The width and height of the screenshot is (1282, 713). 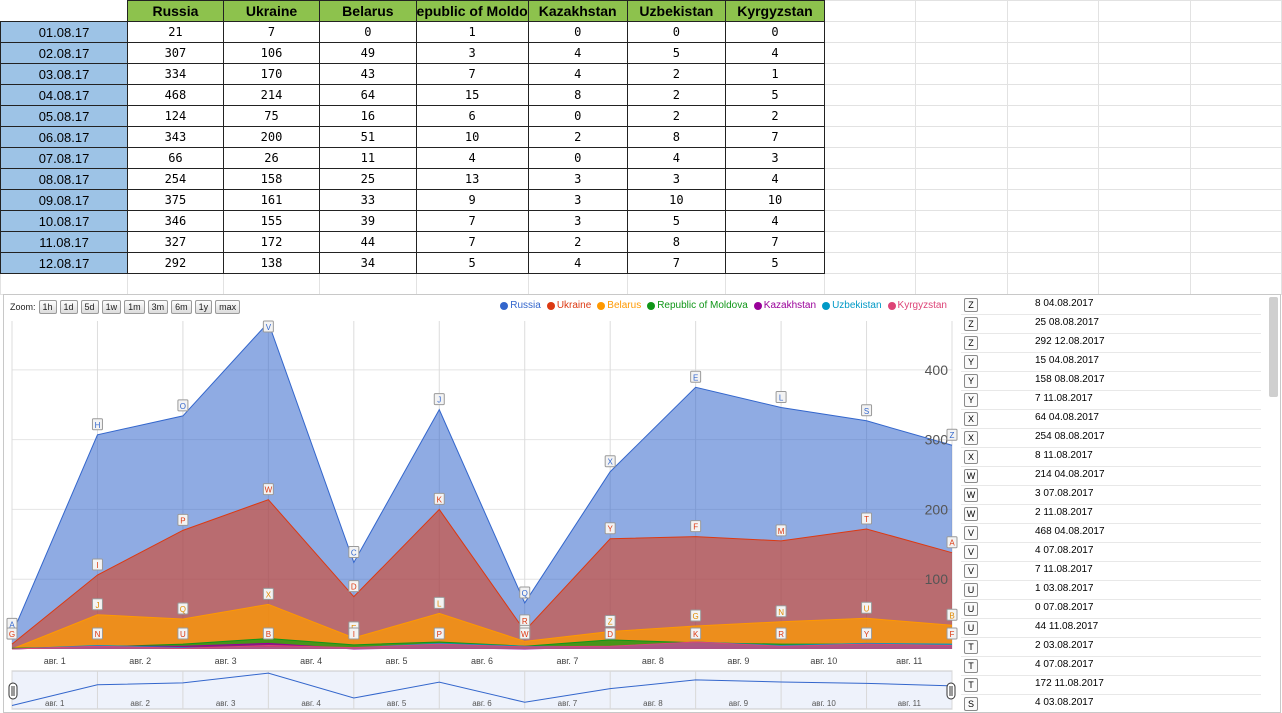 I want to click on annotation-letter: S, so click(x=971, y=704).